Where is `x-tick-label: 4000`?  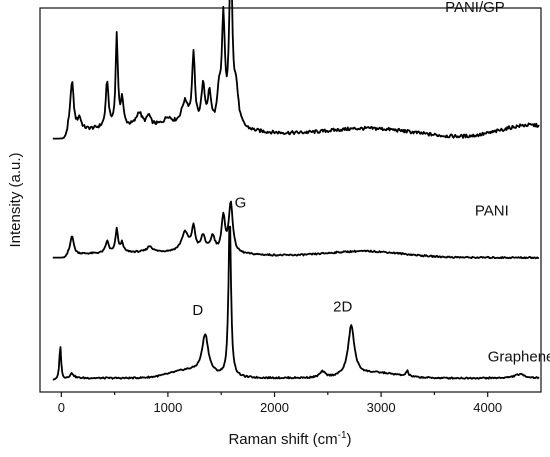 x-tick-label: 4000 is located at coordinates (487, 407).